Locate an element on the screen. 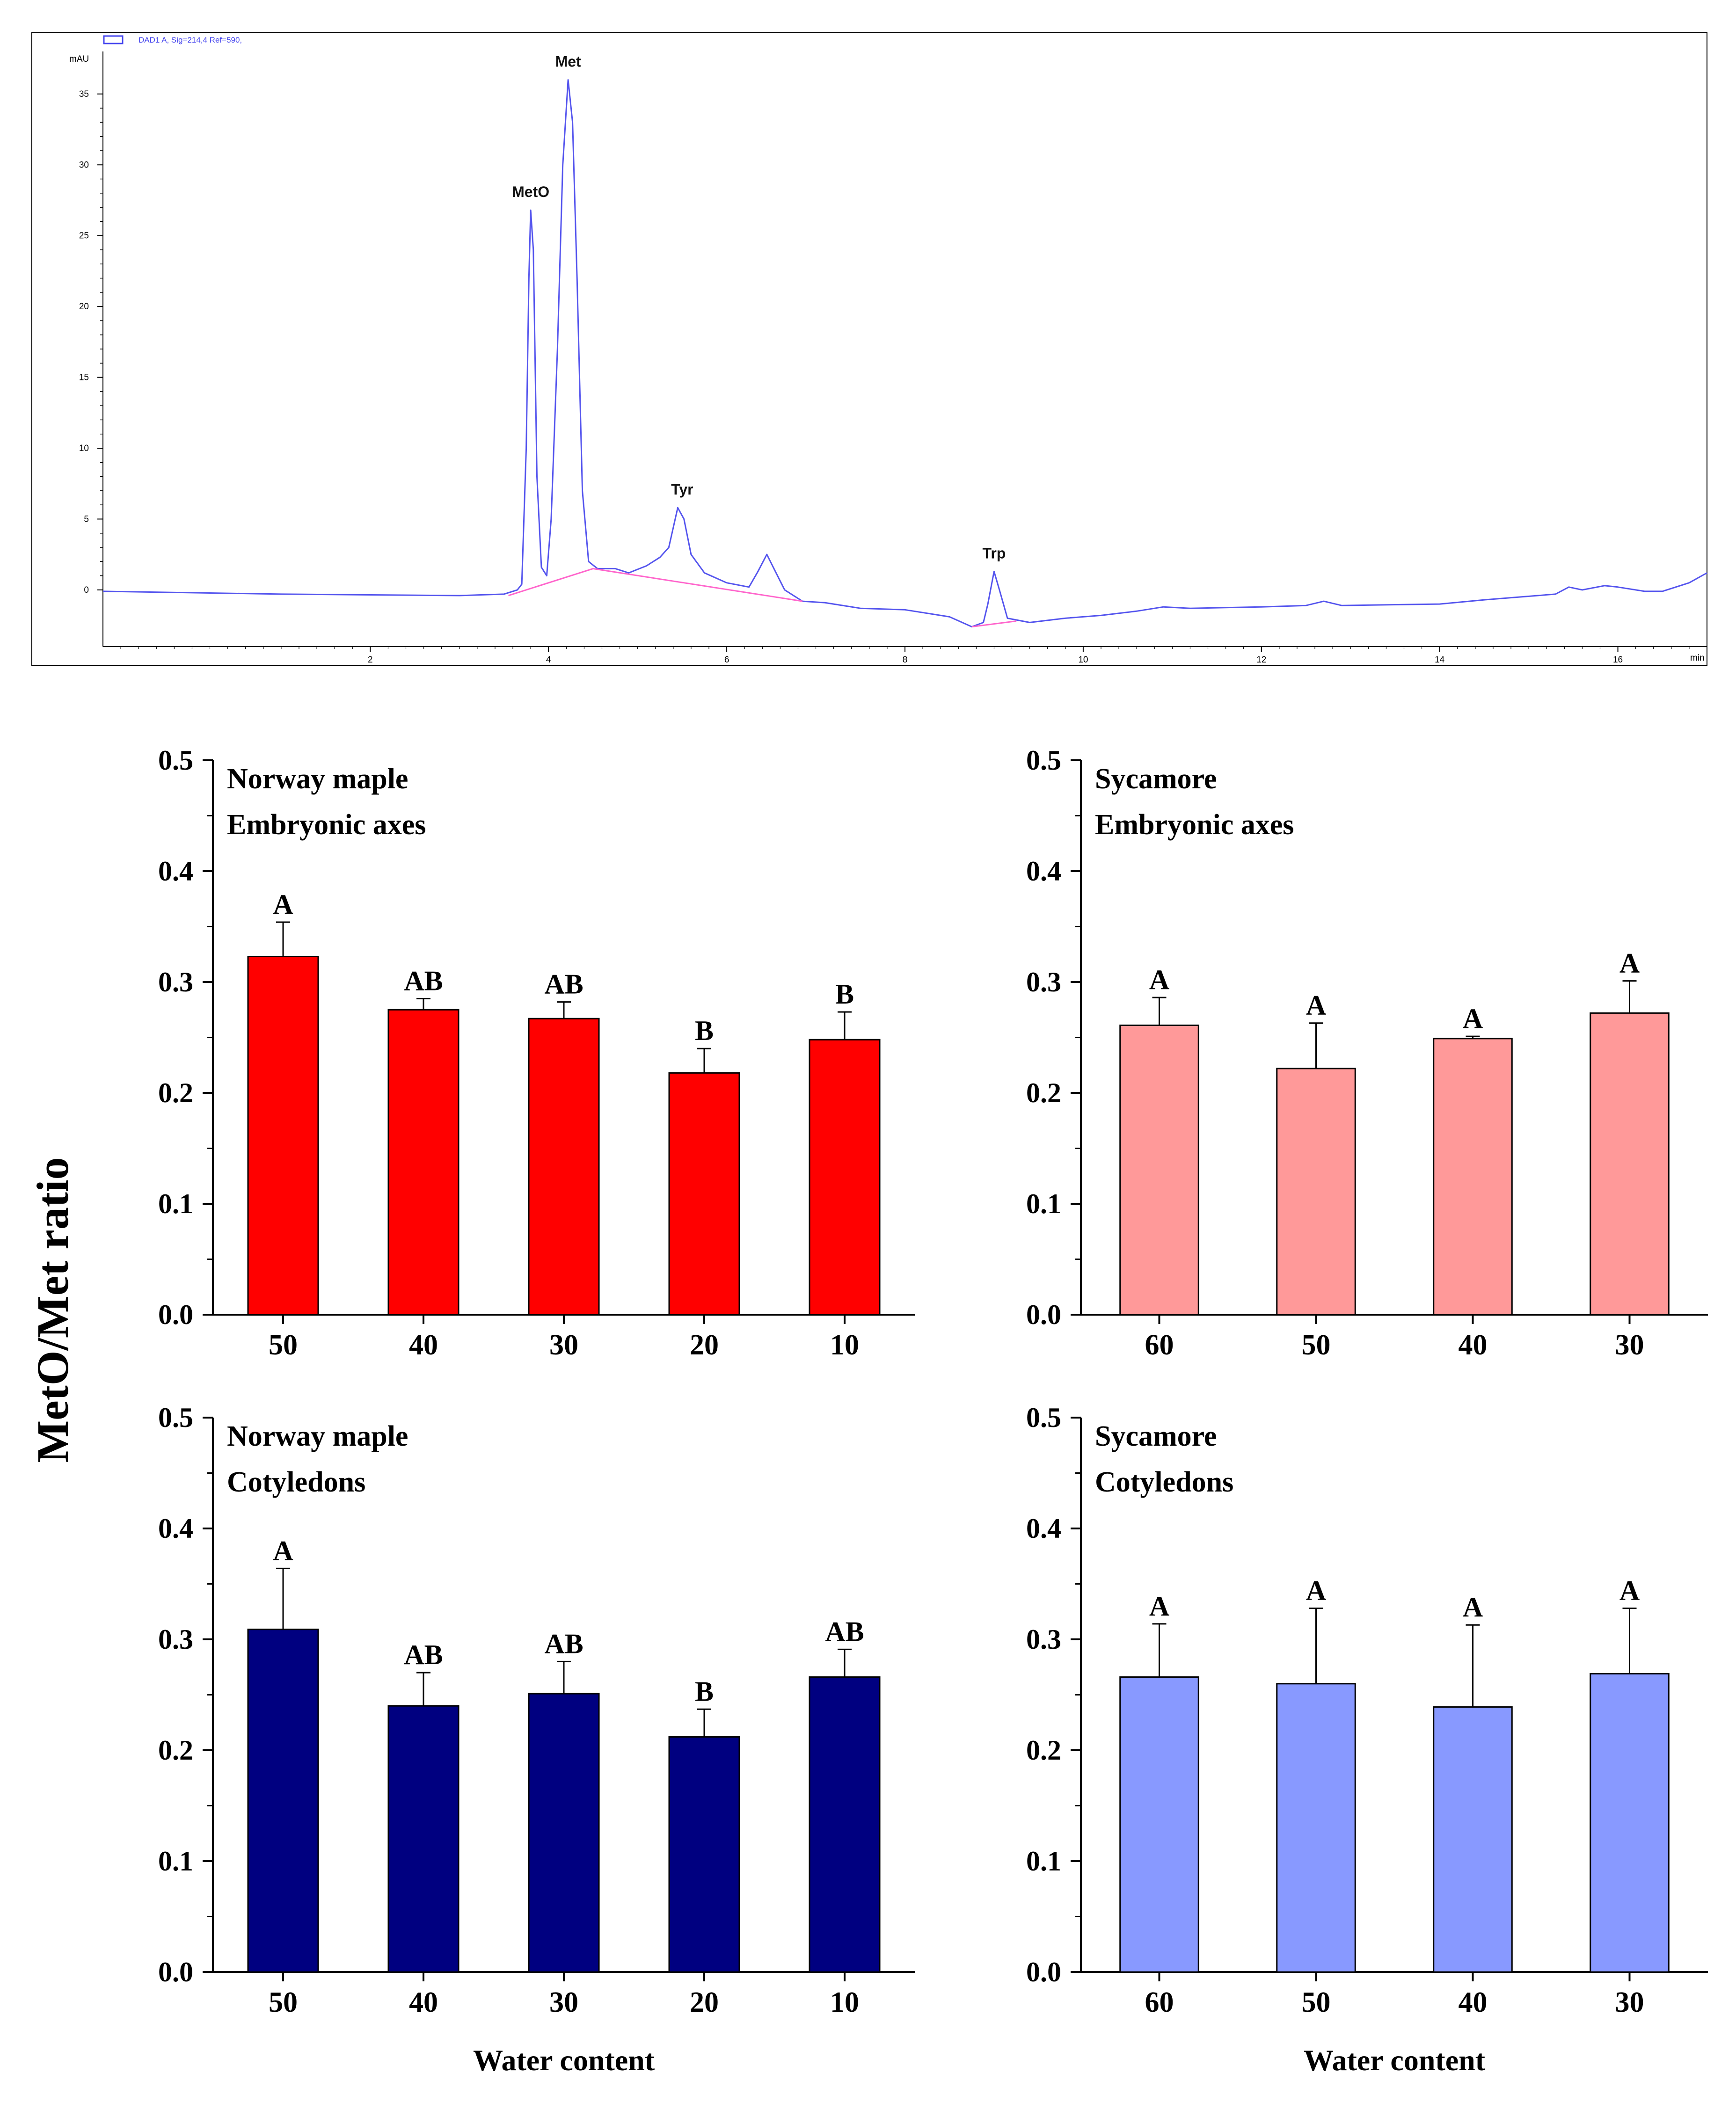  significance-letter: B is located at coordinates (704, 1030).